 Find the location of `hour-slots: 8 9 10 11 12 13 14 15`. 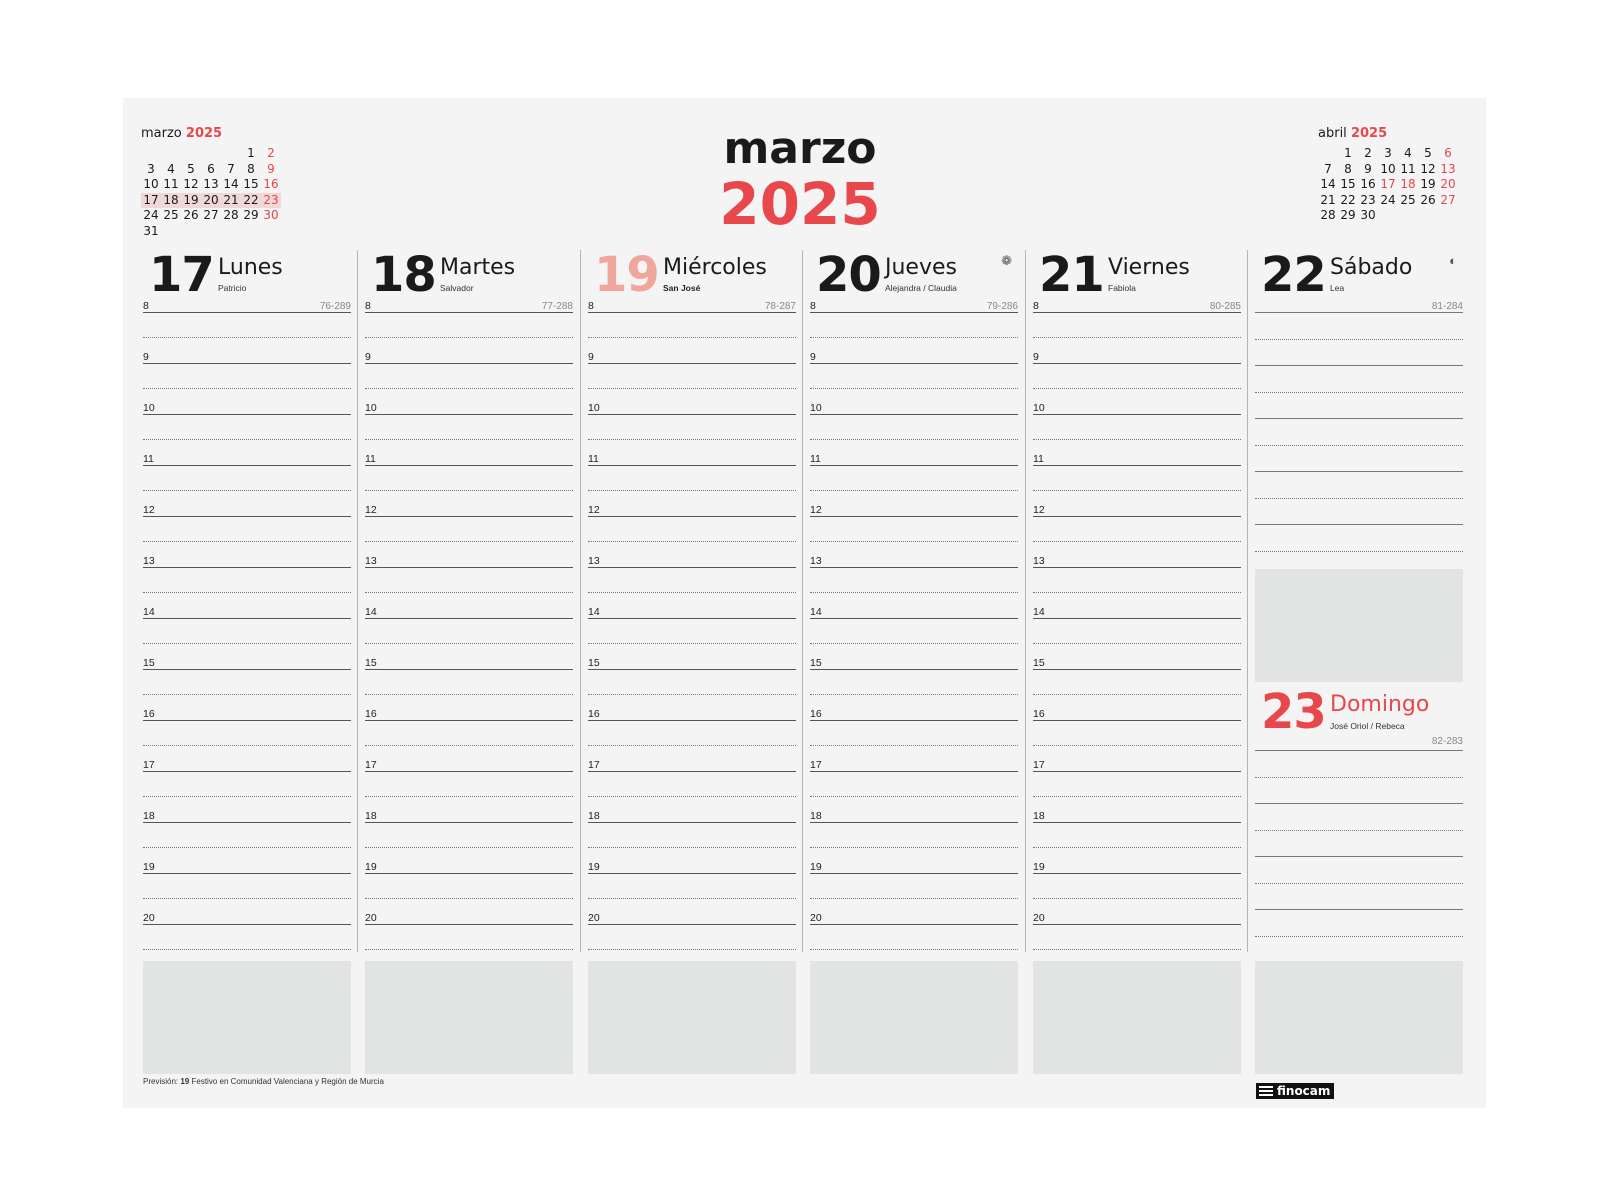

hour-slots: 8 9 10 11 12 13 14 15 is located at coordinates (469, 637).